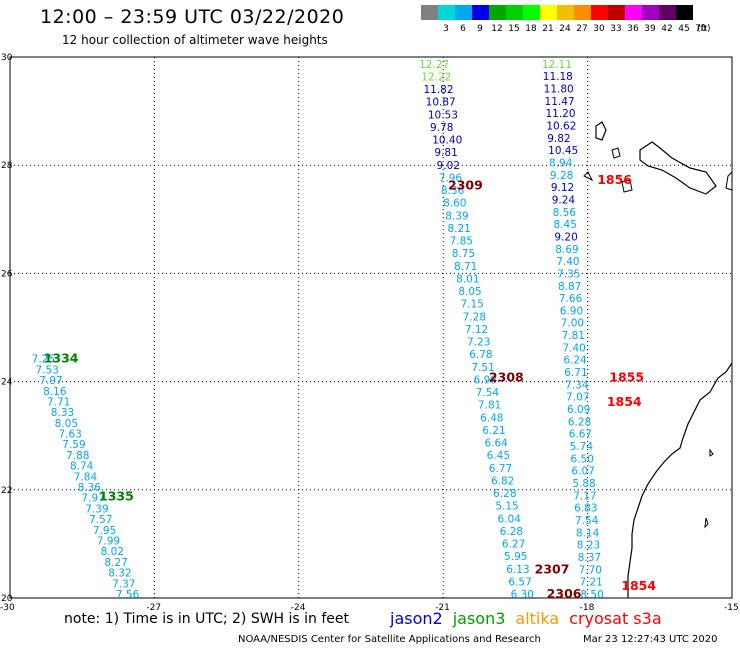 The image size is (740, 650). I want to click on swh-value-label: 8.27, so click(115, 563).